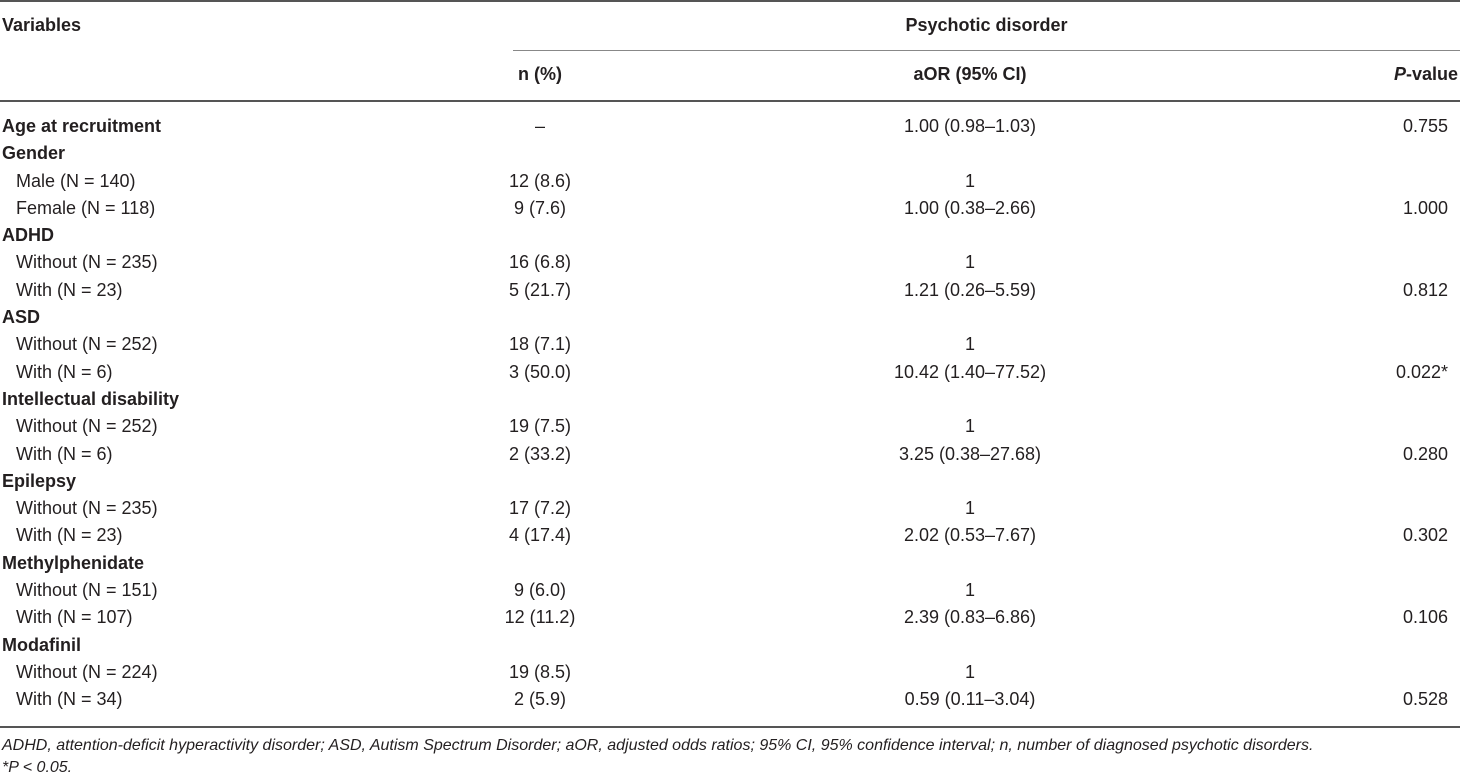 Image resolution: width=1460 pixels, height=779 pixels. What do you see at coordinates (730, 262) in the screenshot?
I see `table-row: Without (N = 235) 16 (6.8) 1` at bounding box center [730, 262].